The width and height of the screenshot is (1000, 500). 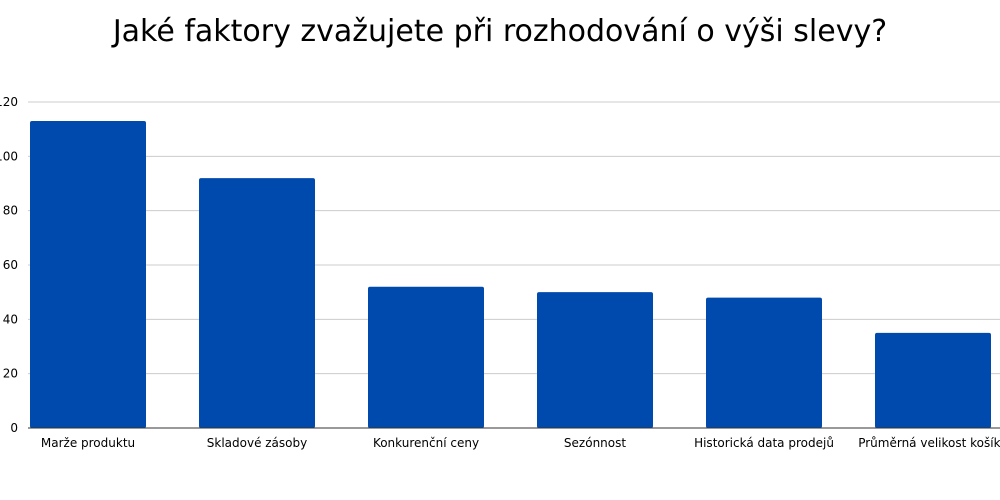 I want to click on y-tick-label: 100, so click(x=9, y=156).